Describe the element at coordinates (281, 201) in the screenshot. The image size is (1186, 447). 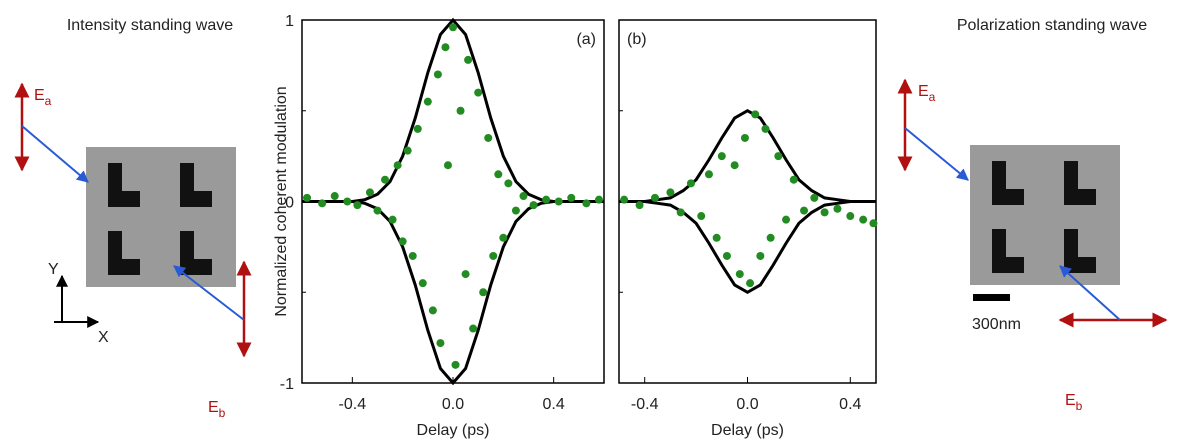
I see `y-axis-label: Normalized coherent modulation` at that location.